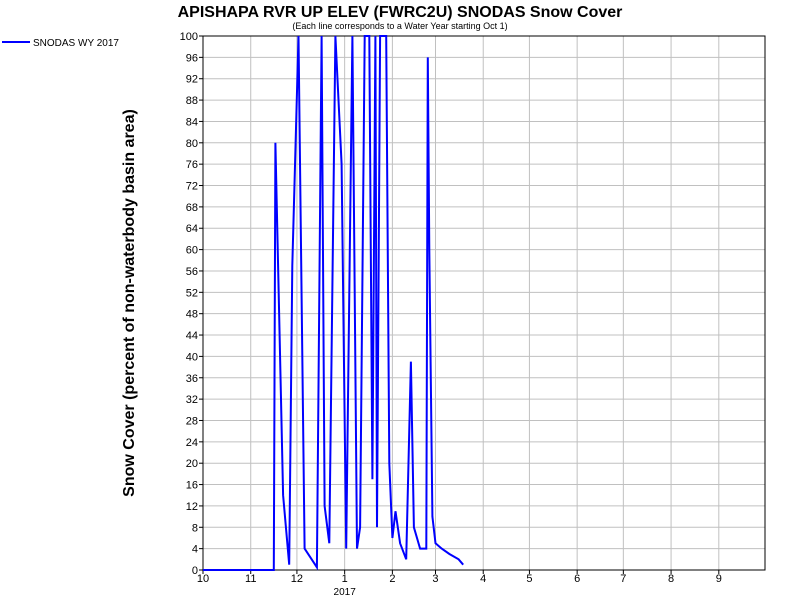  Describe the element at coordinates (192, 486) in the screenshot. I see `y-tick-label: 16` at that location.